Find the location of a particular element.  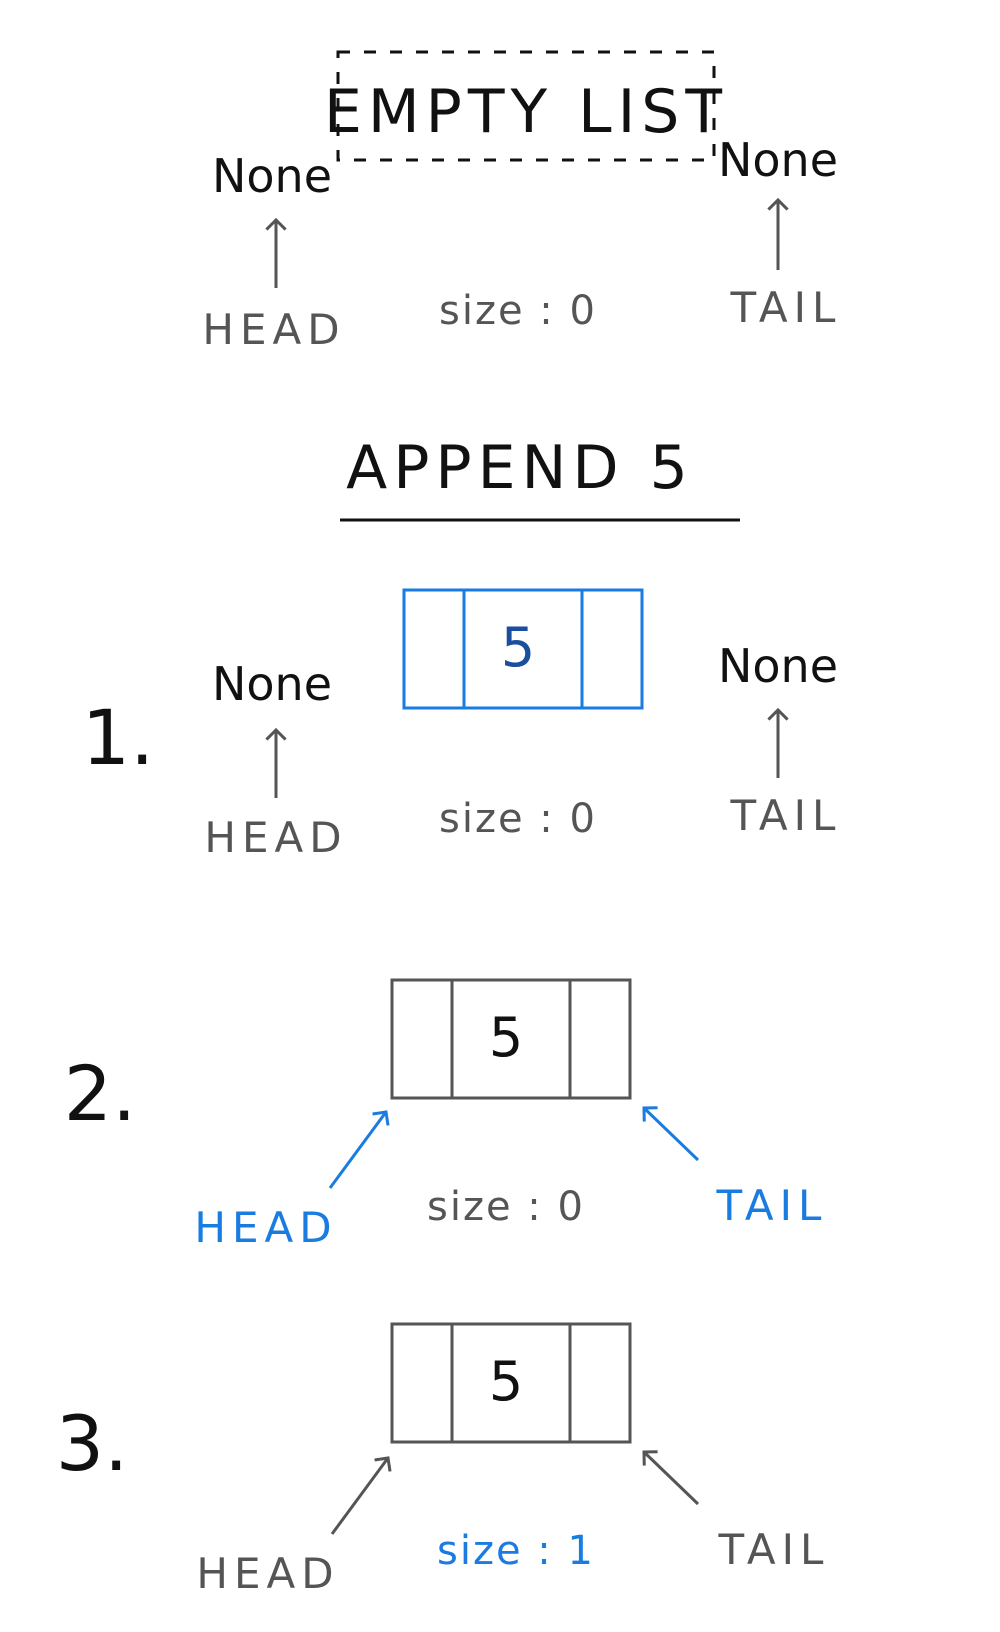

empty-tail-label: TAIL is located at coordinates (786, 307).